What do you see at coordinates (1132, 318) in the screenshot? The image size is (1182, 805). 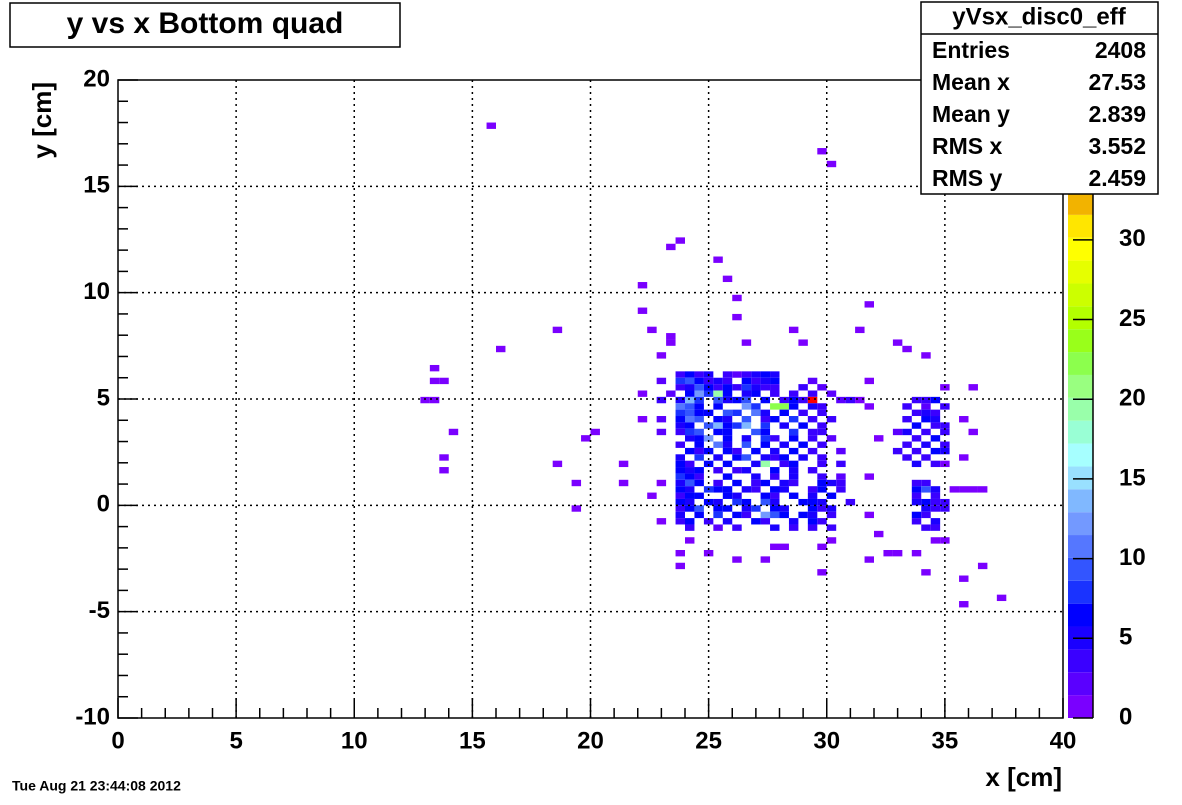 I see `z-tick-label: 25` at bounding box center [1132, 318].